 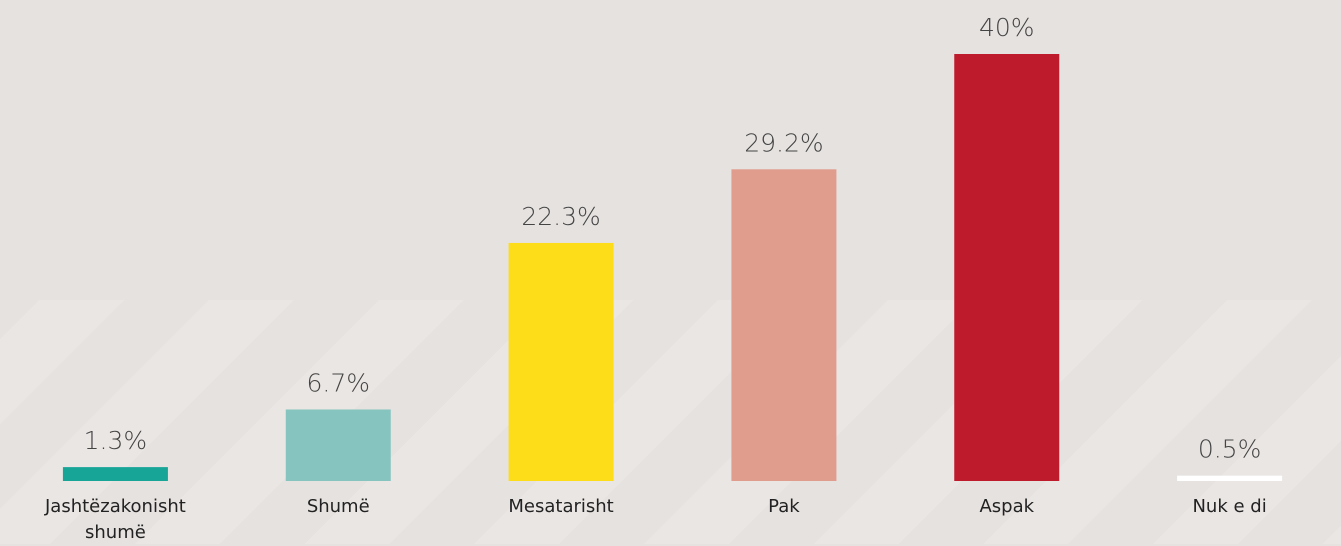 I want to click on value-label: 6.7%, so click(x=338, y=382).